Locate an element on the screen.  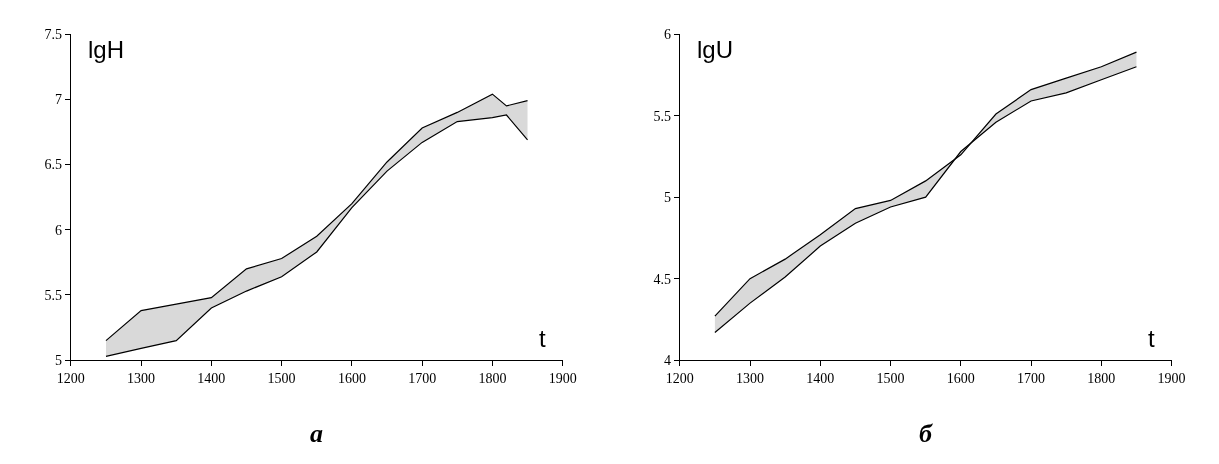
y-tick-label: 7 is located at coordinates (59, 100).